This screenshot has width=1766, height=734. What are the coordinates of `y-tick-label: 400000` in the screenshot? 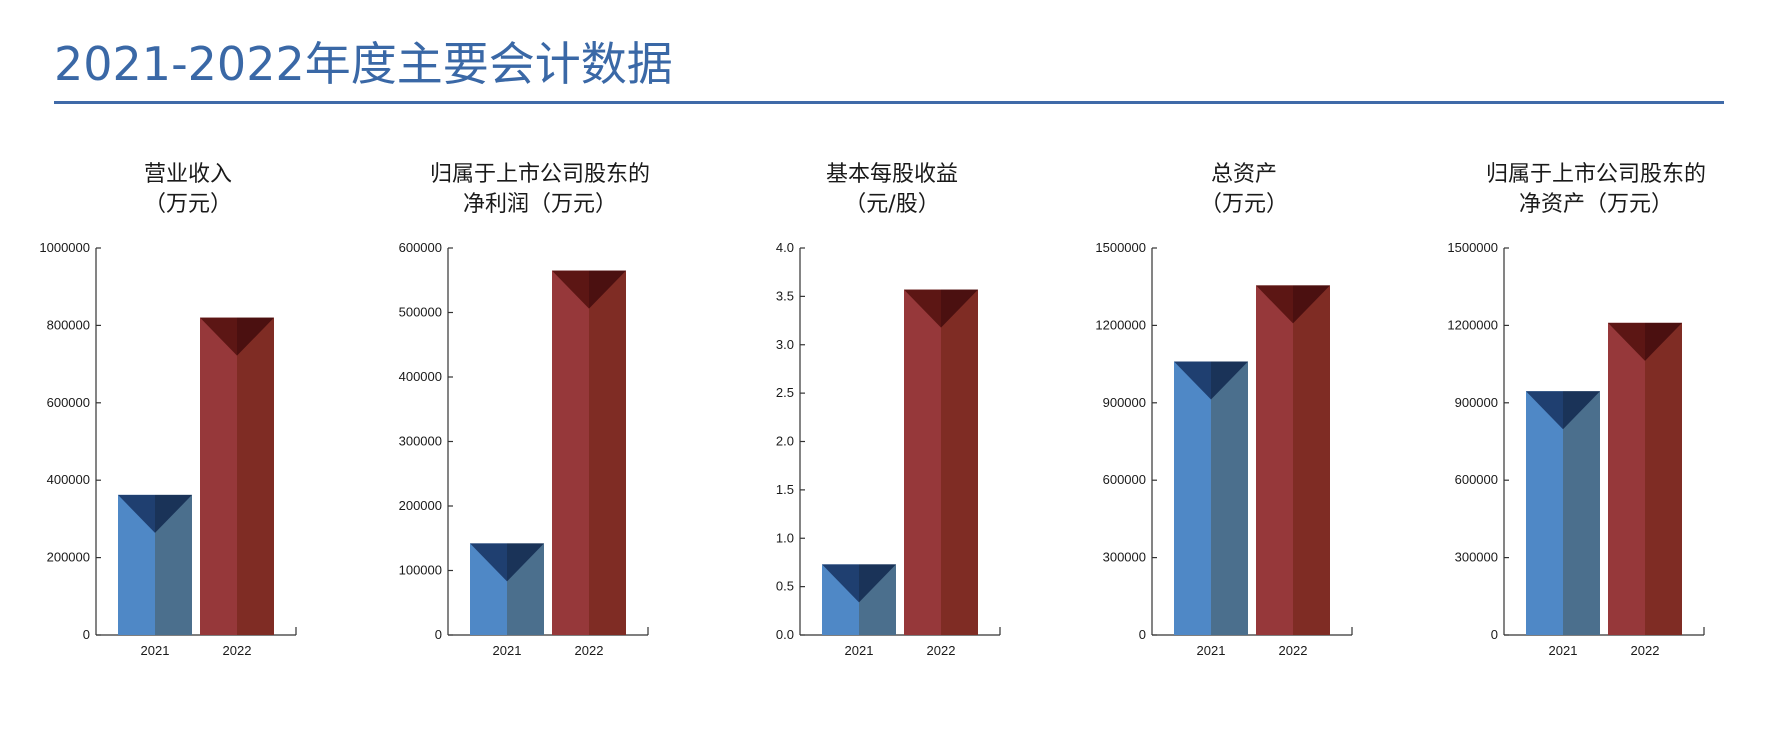 It's located at (68, 479).